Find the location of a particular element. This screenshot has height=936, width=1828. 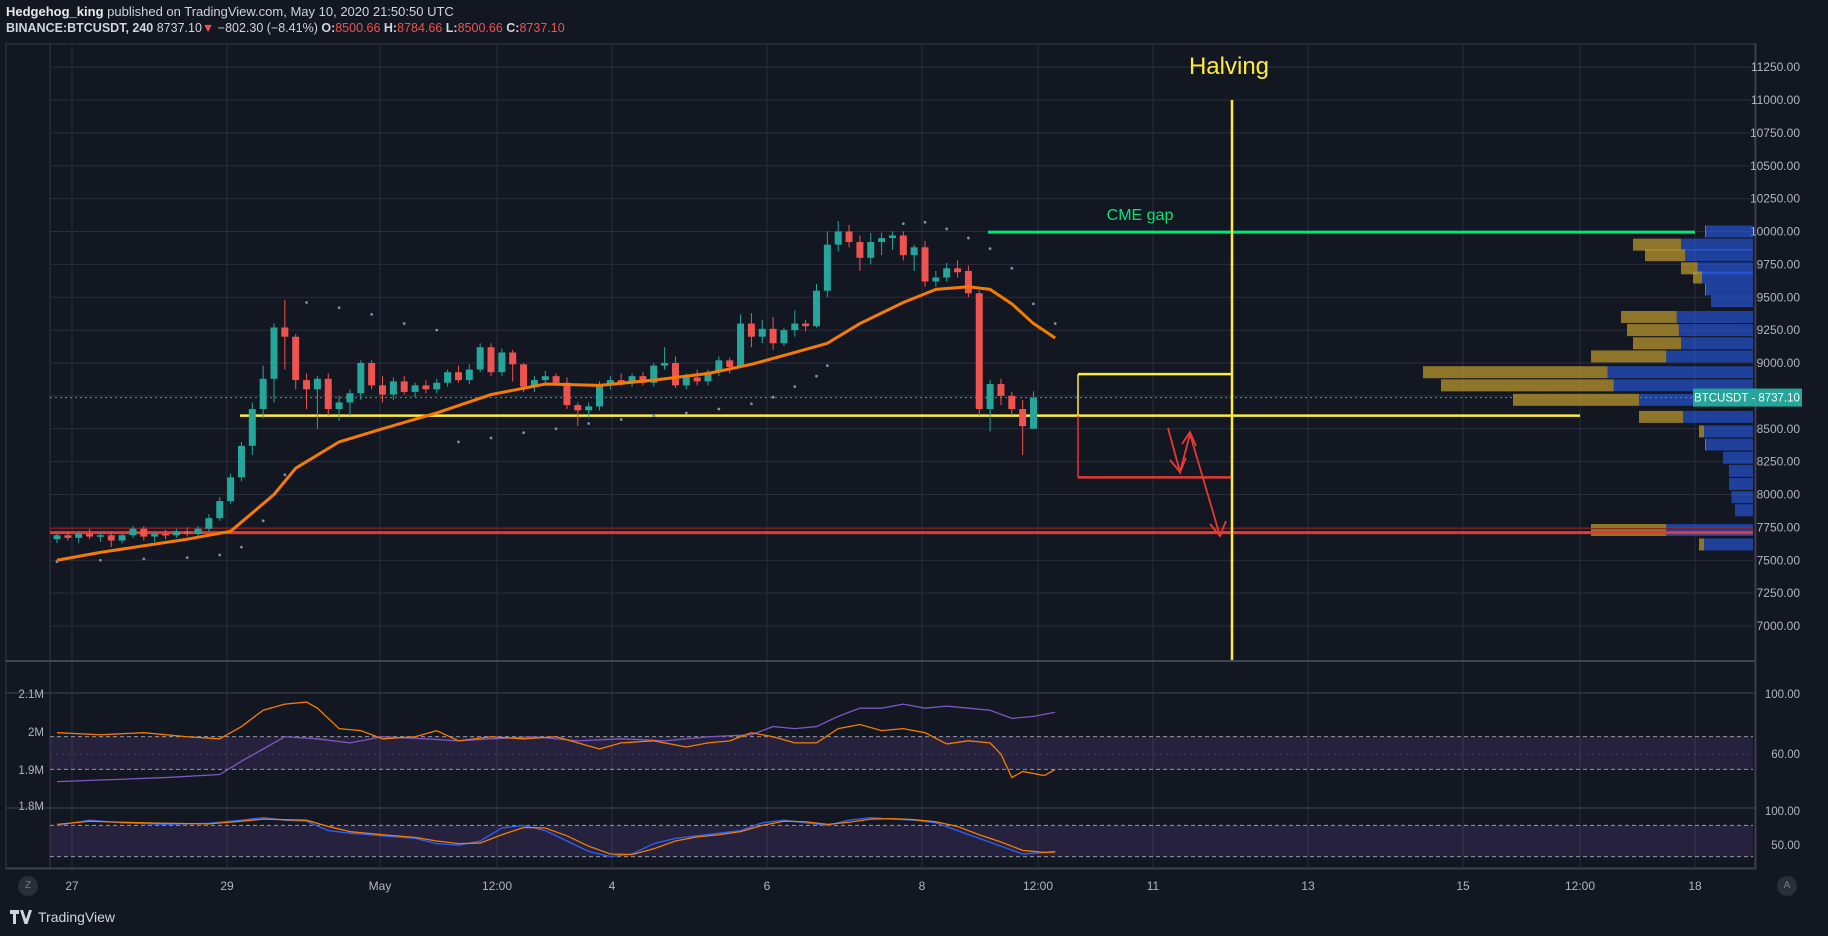

price-tick-label: 7750.00 is located at coordinates (1779, 527).